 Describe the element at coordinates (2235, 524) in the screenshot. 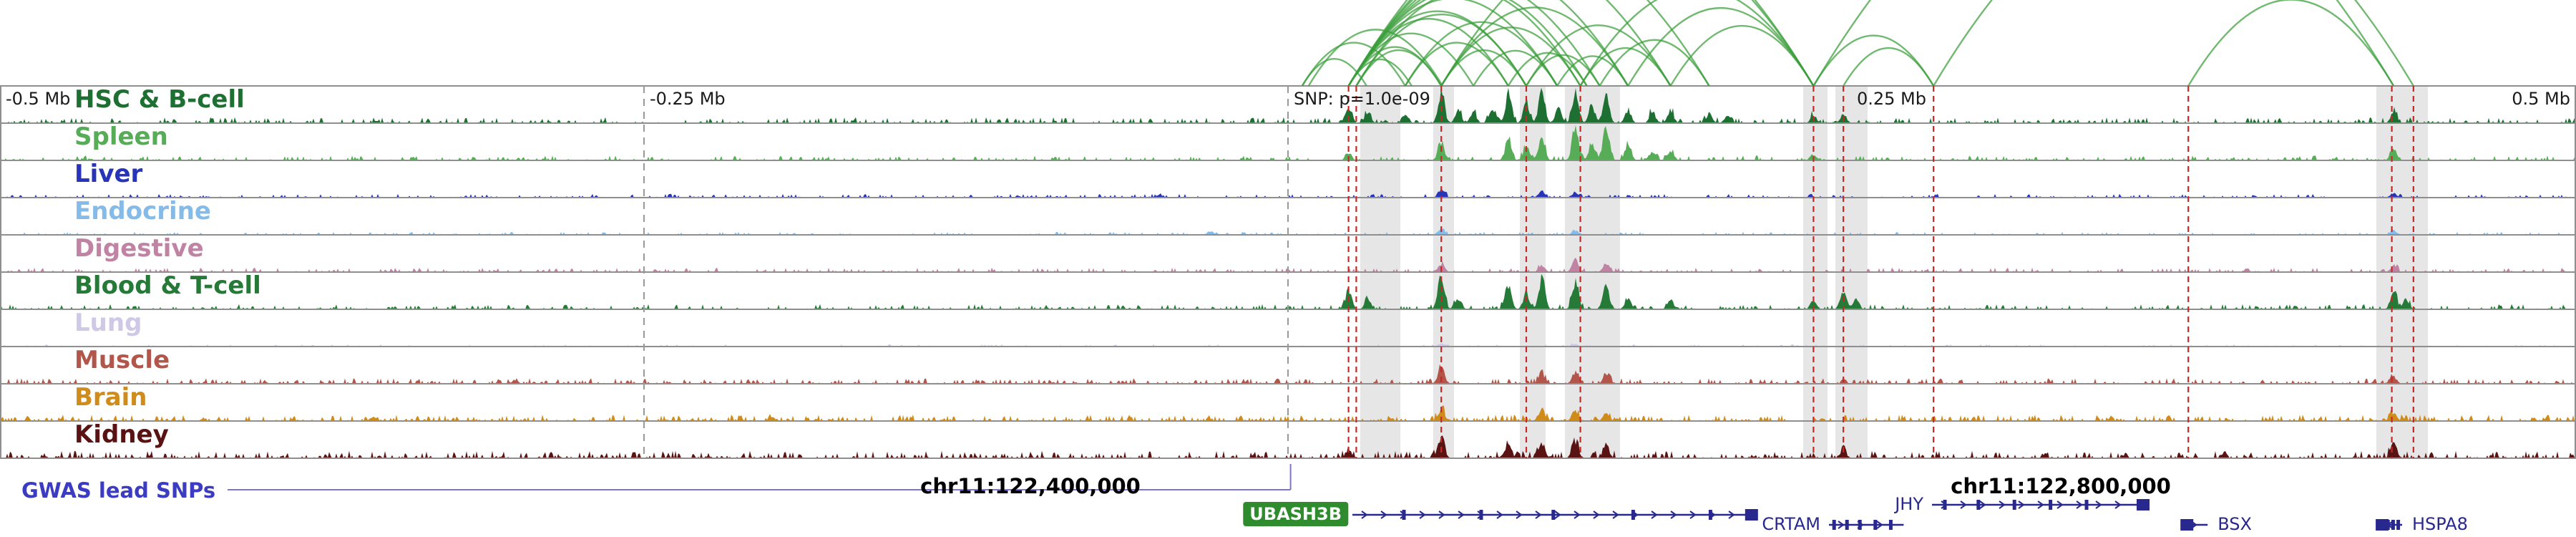

I see `gene-label-bsx: BSX` at that location.